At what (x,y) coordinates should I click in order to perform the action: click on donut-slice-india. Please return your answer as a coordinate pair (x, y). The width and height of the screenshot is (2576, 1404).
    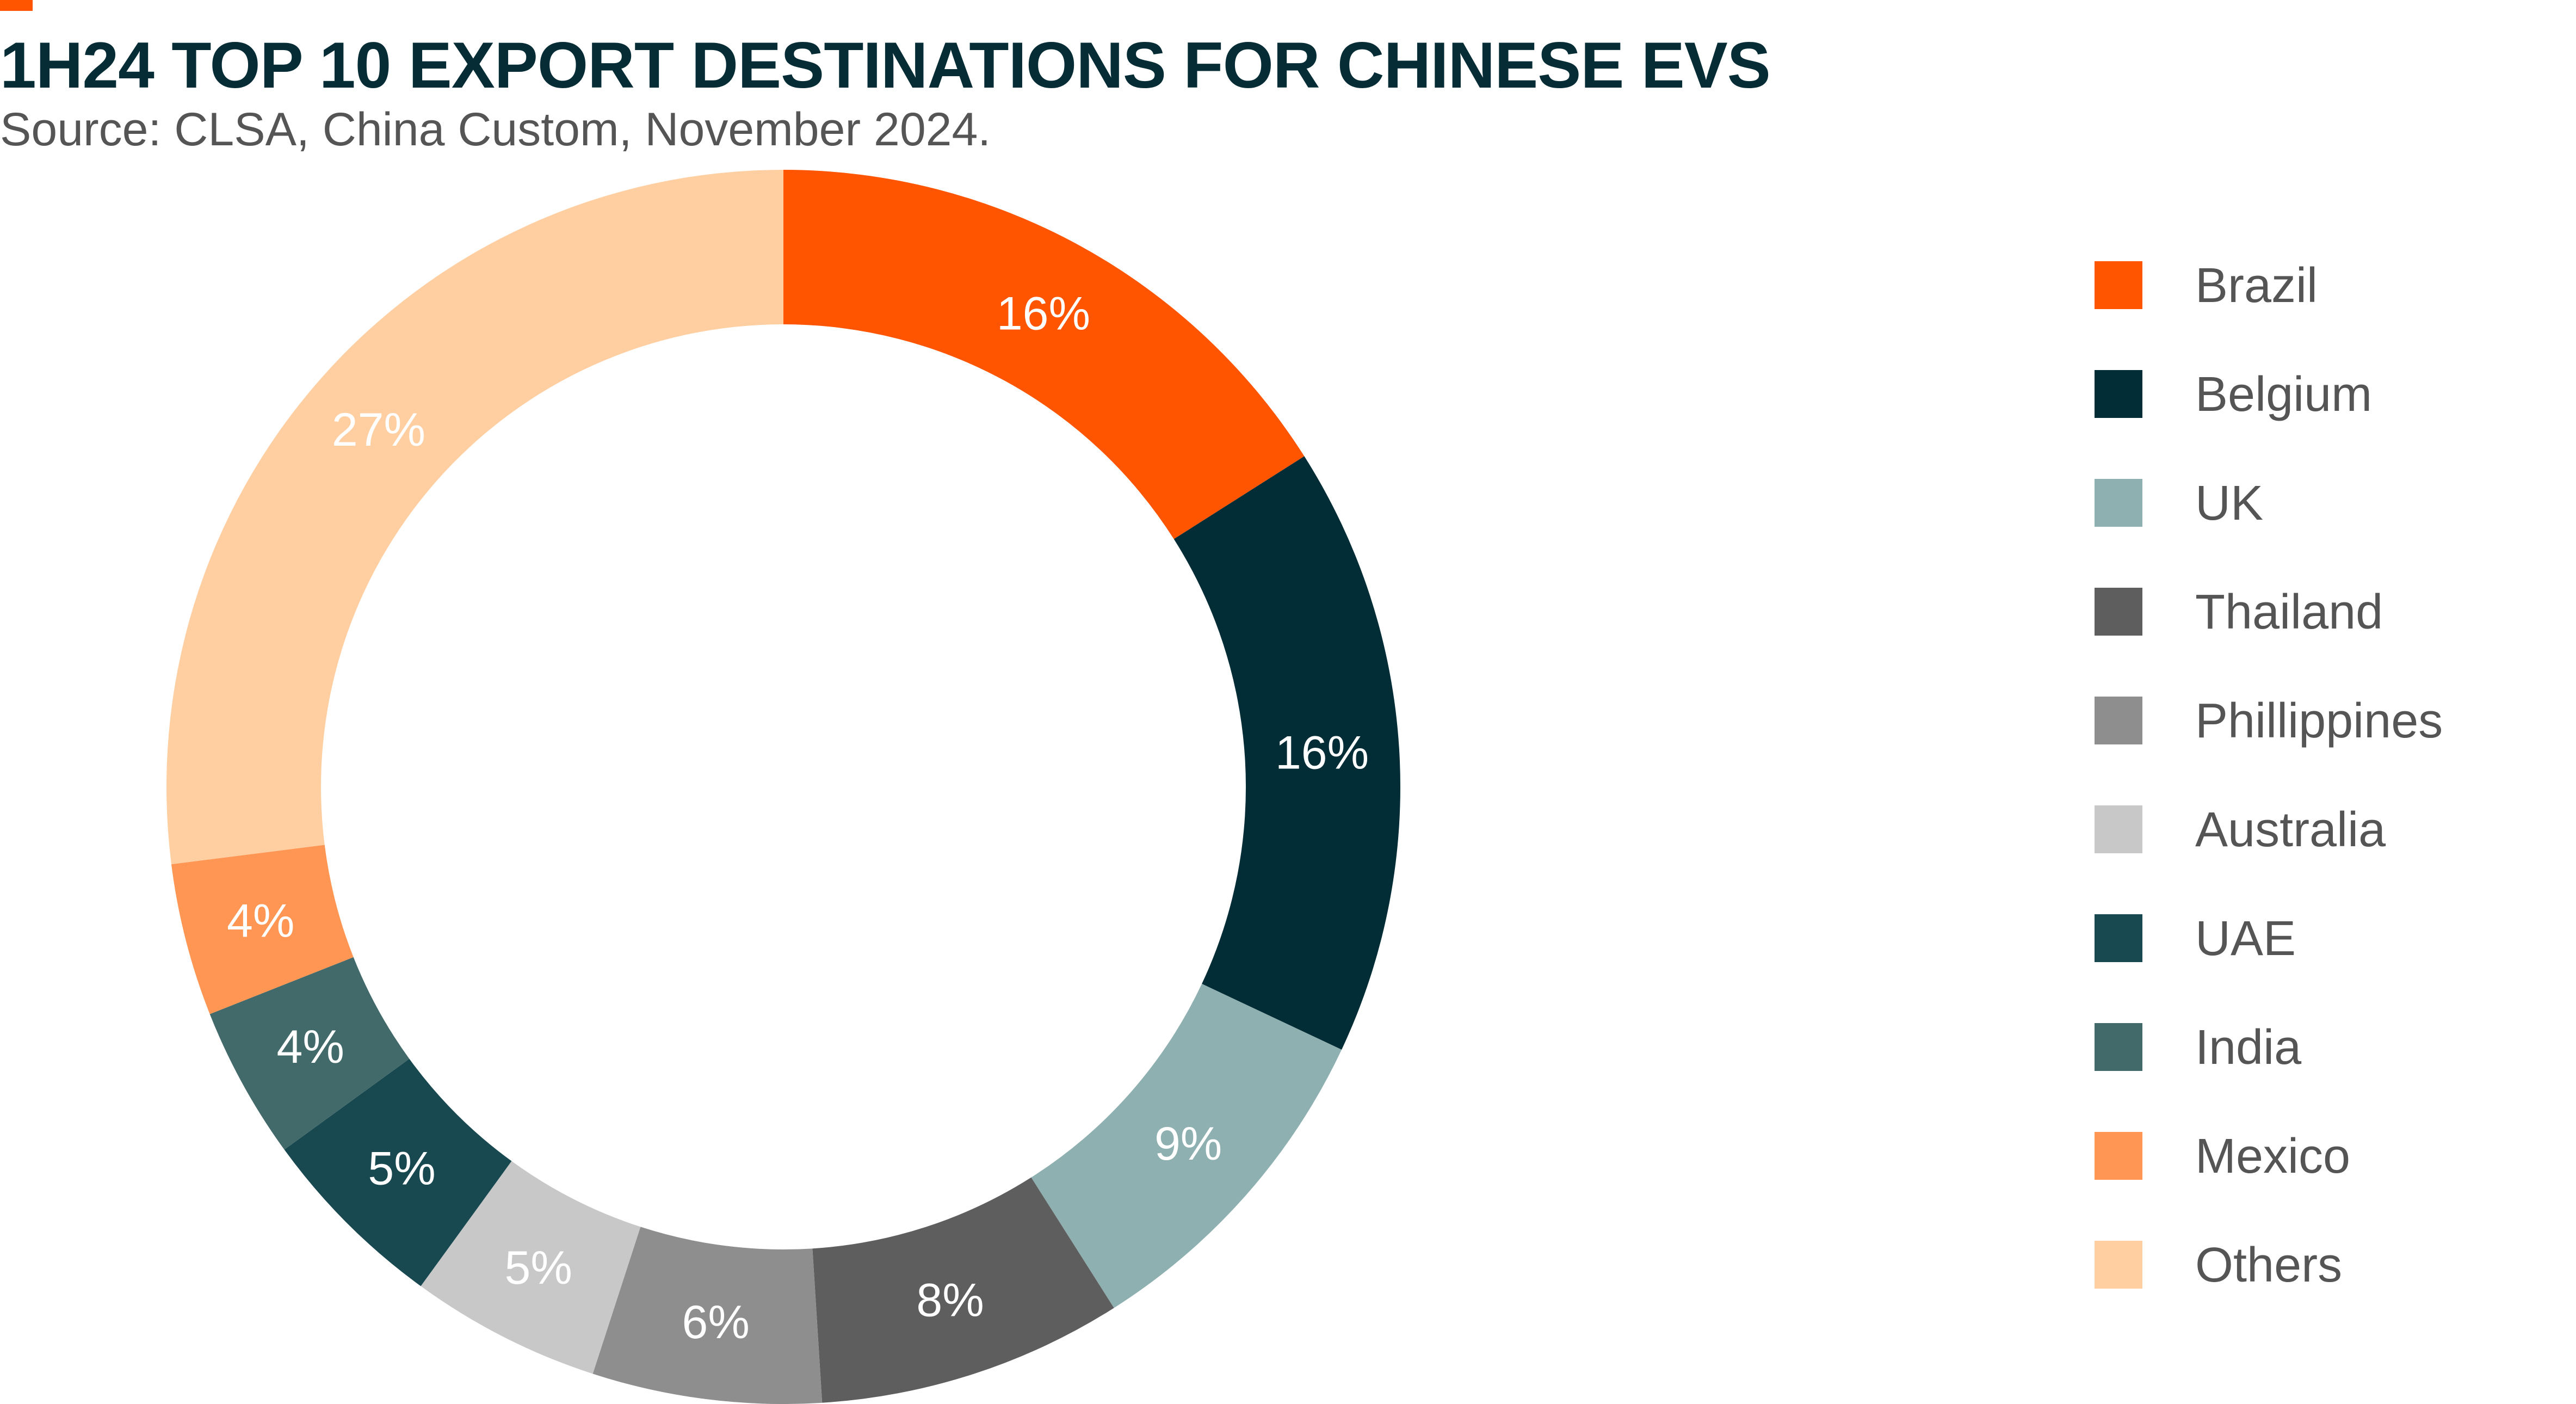
    Looking at the image, I should click on (309, 1053).